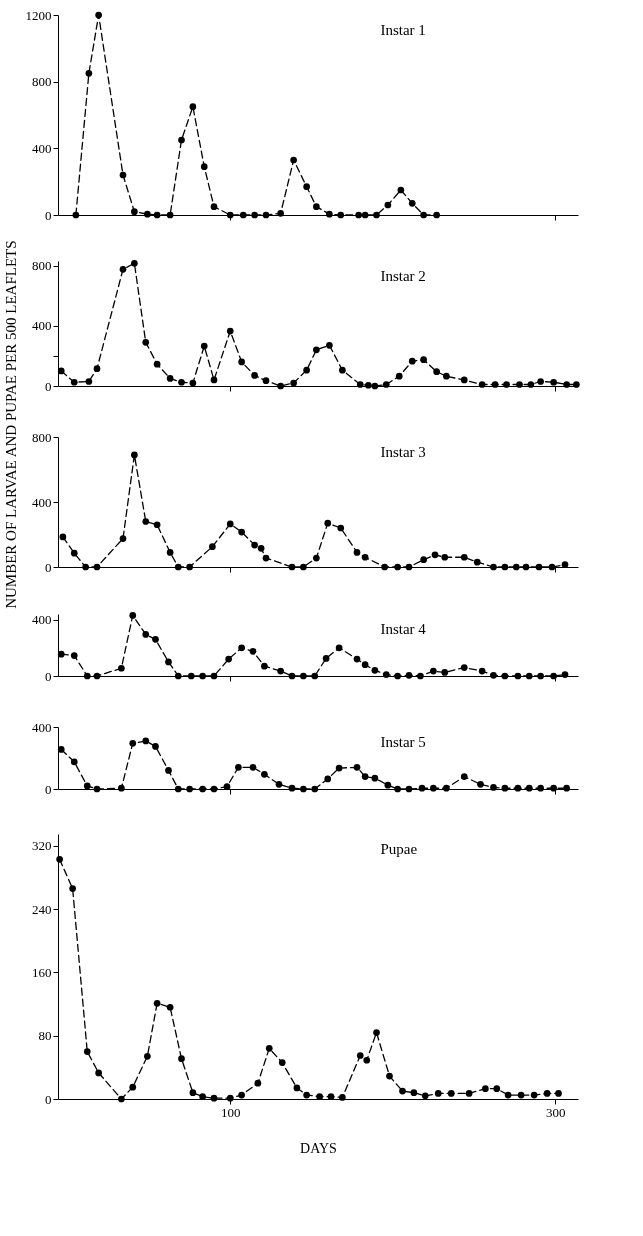 This screenshot has height=1236, width=643. What do you see at coordinates (45, 1036) in the screenshot?
I see `y-tick-label: 80` at bounding box center [45, 1036].